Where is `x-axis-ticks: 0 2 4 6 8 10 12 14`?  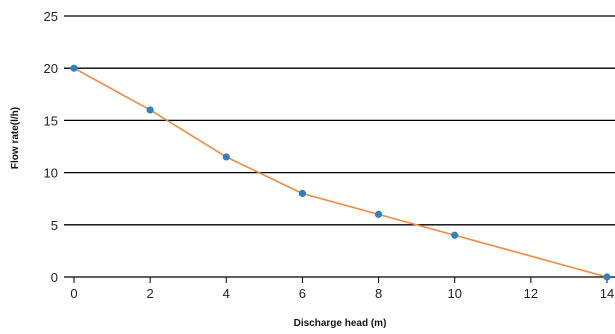 x-axis-ticks: 0 2 4 6 8 10 12 14 is located at coordinates (342, 289).